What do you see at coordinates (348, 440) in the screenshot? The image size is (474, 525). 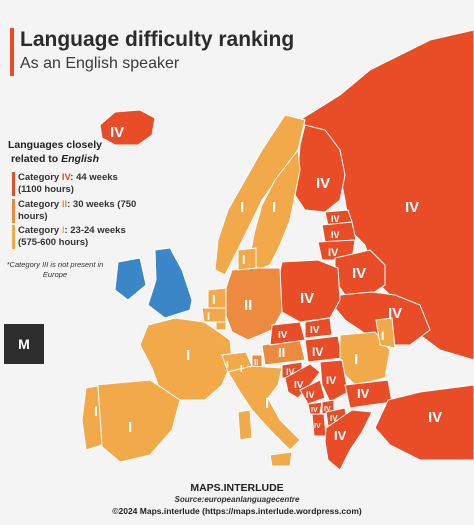 I see `region-greece` at bounding box center [348, 440].